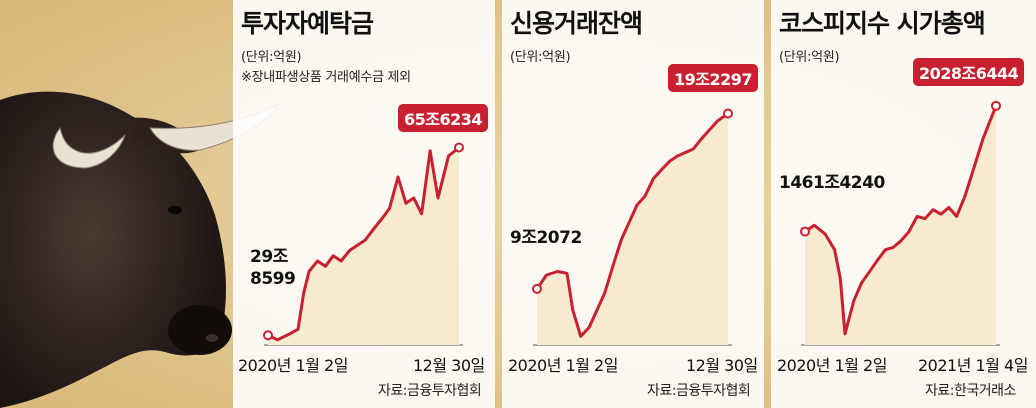 The height and width of the screenshot is (408, 1036). What do you see at coordinates (576, 23) in the screenshot?
I see `chart-title: 신용거래잔액` at bounding box center [576, 23].